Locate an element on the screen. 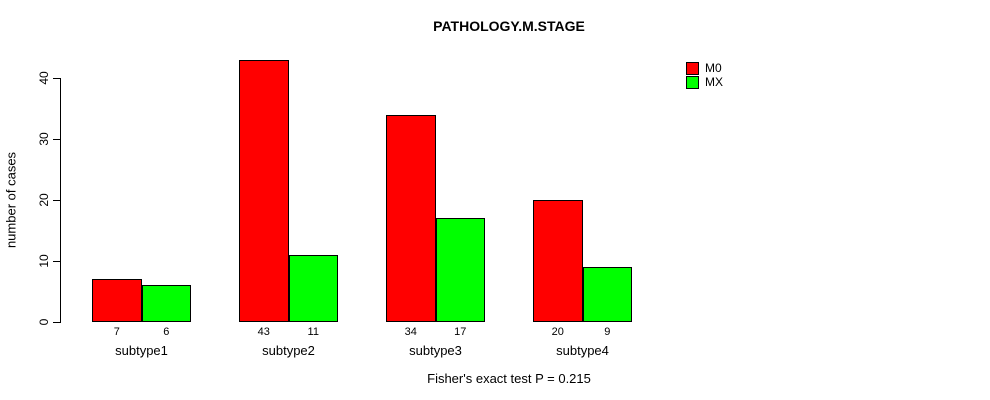 The width and height of the screenshot is (990, 400). legend-label: M0 is located at coordinates (713, 67).